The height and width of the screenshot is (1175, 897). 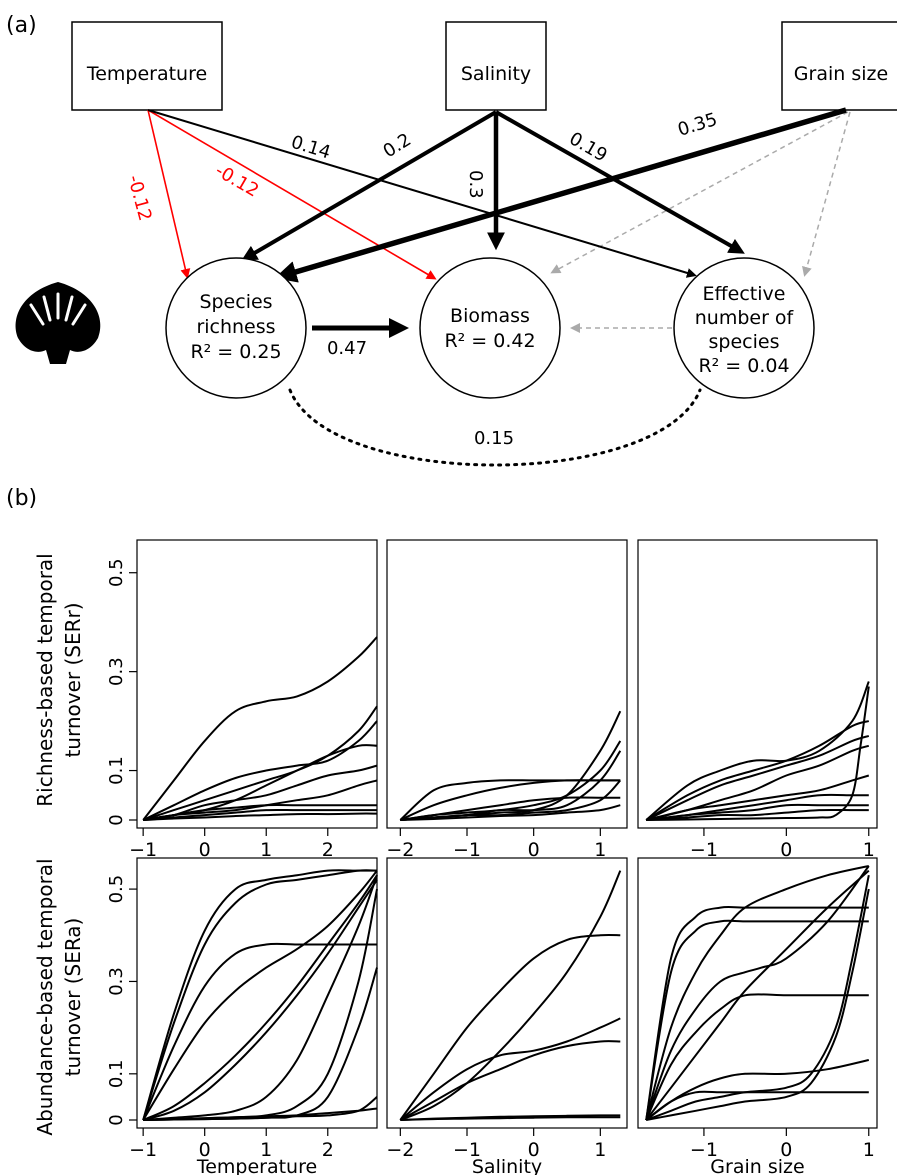 What do you see at coordinates (494, 438) in the screenshot?
I see `coef-richness-effective-cov: 0.15` at bounding box center [494, 438].